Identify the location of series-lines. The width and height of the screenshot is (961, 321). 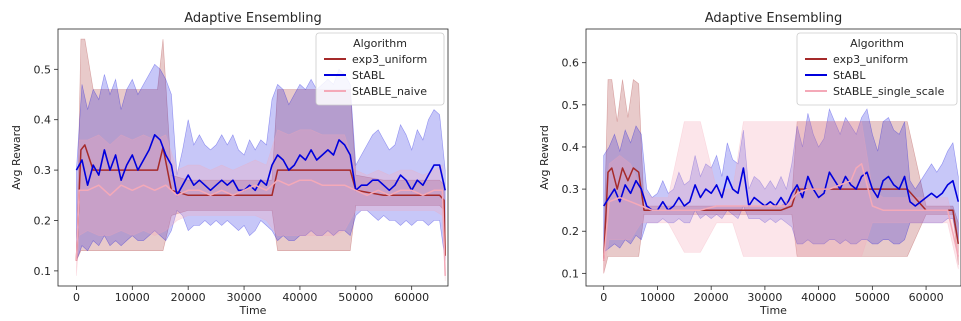
(781, 212).